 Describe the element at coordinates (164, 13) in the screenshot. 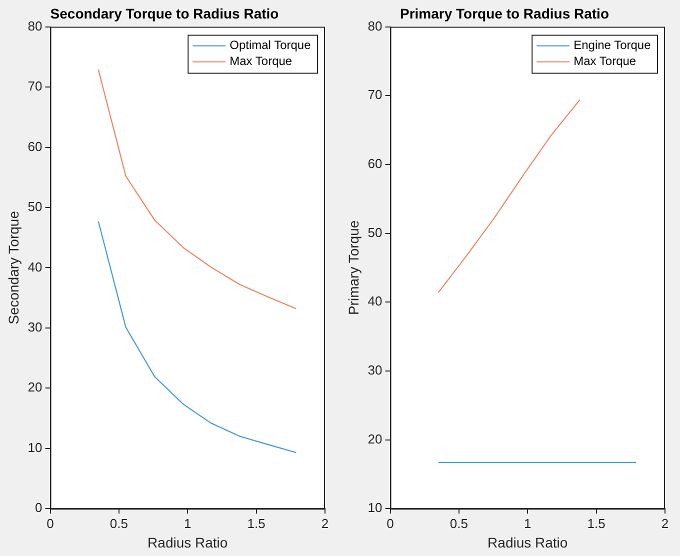

I see `chart-title: Secondary Torque to Radius Ratio` at that location.